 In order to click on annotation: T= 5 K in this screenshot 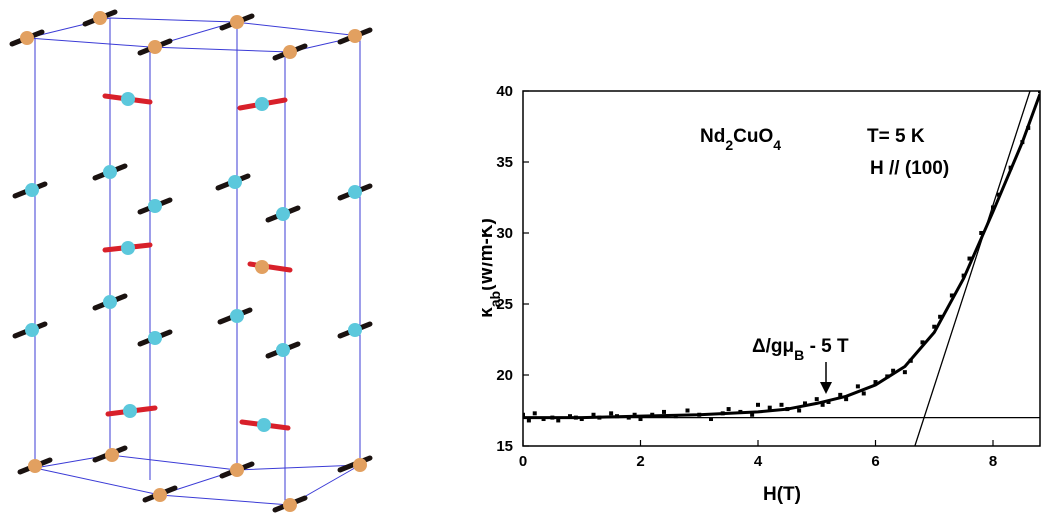, I will do `click(896, 136)`.